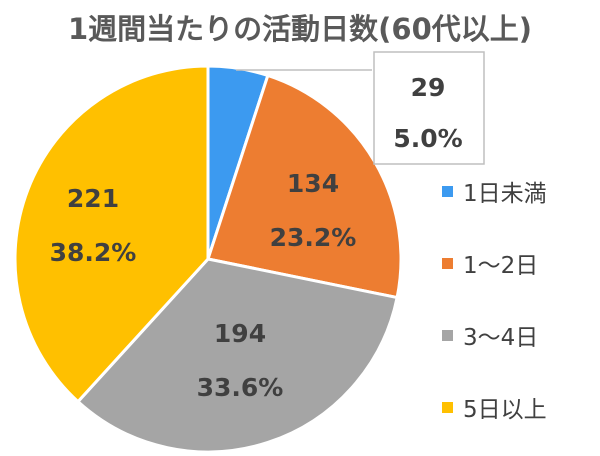  What do you see at coordinates (313, 183) in the screenshot?
I see `data-label: 134` at bounding box center [313, 183].